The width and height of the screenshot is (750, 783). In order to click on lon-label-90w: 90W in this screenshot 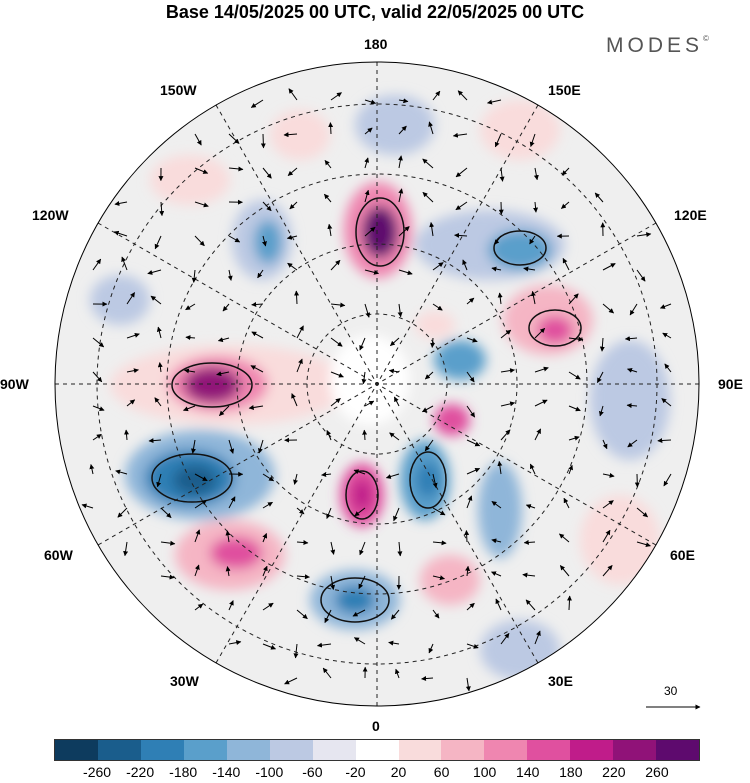, I will do `click(14, 384)`.